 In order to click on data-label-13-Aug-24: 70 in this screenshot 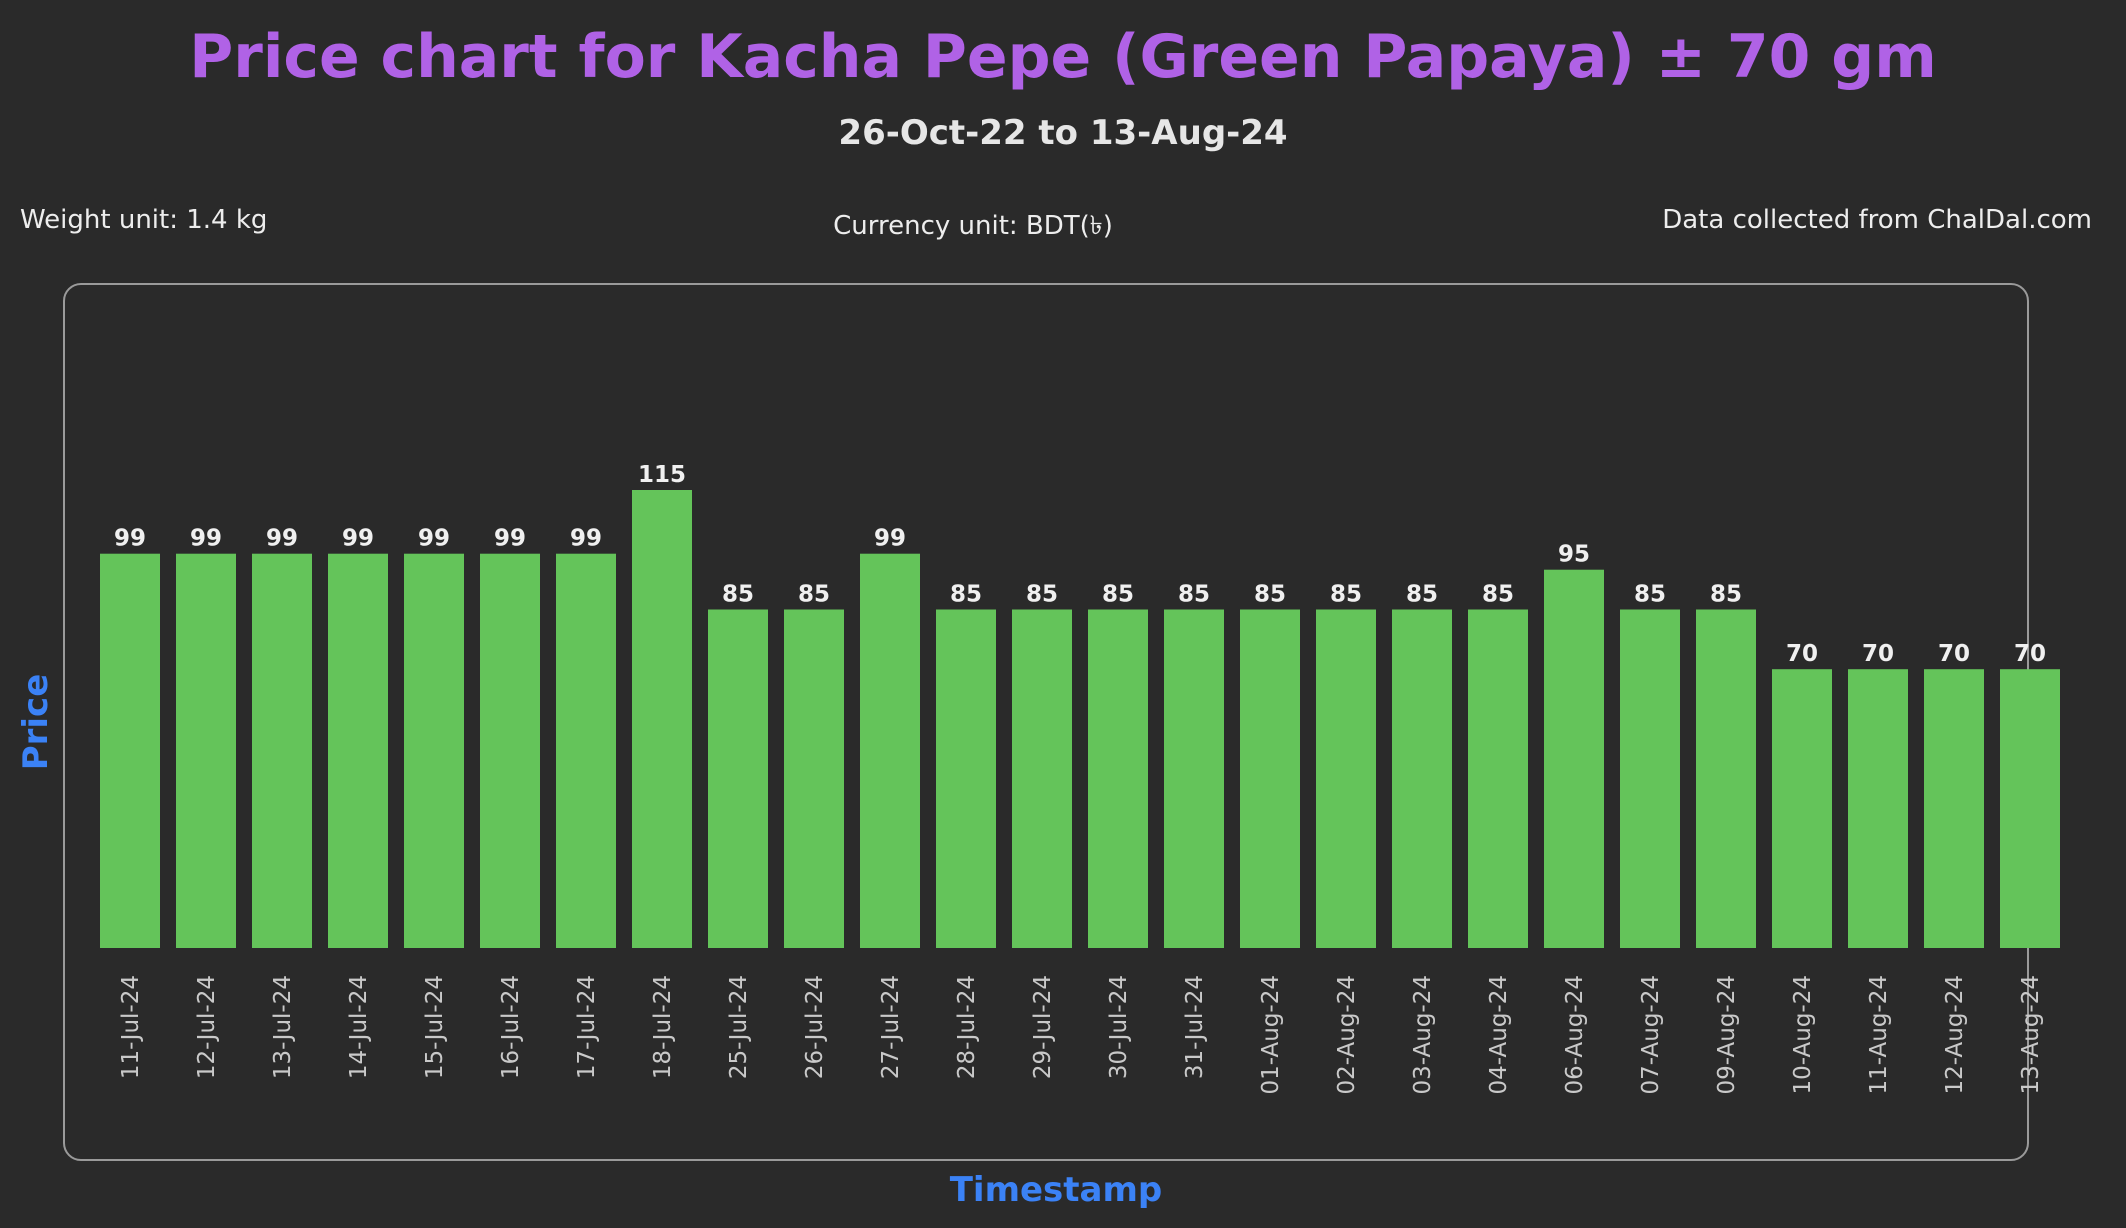, I will do `click(2030, 654)`.